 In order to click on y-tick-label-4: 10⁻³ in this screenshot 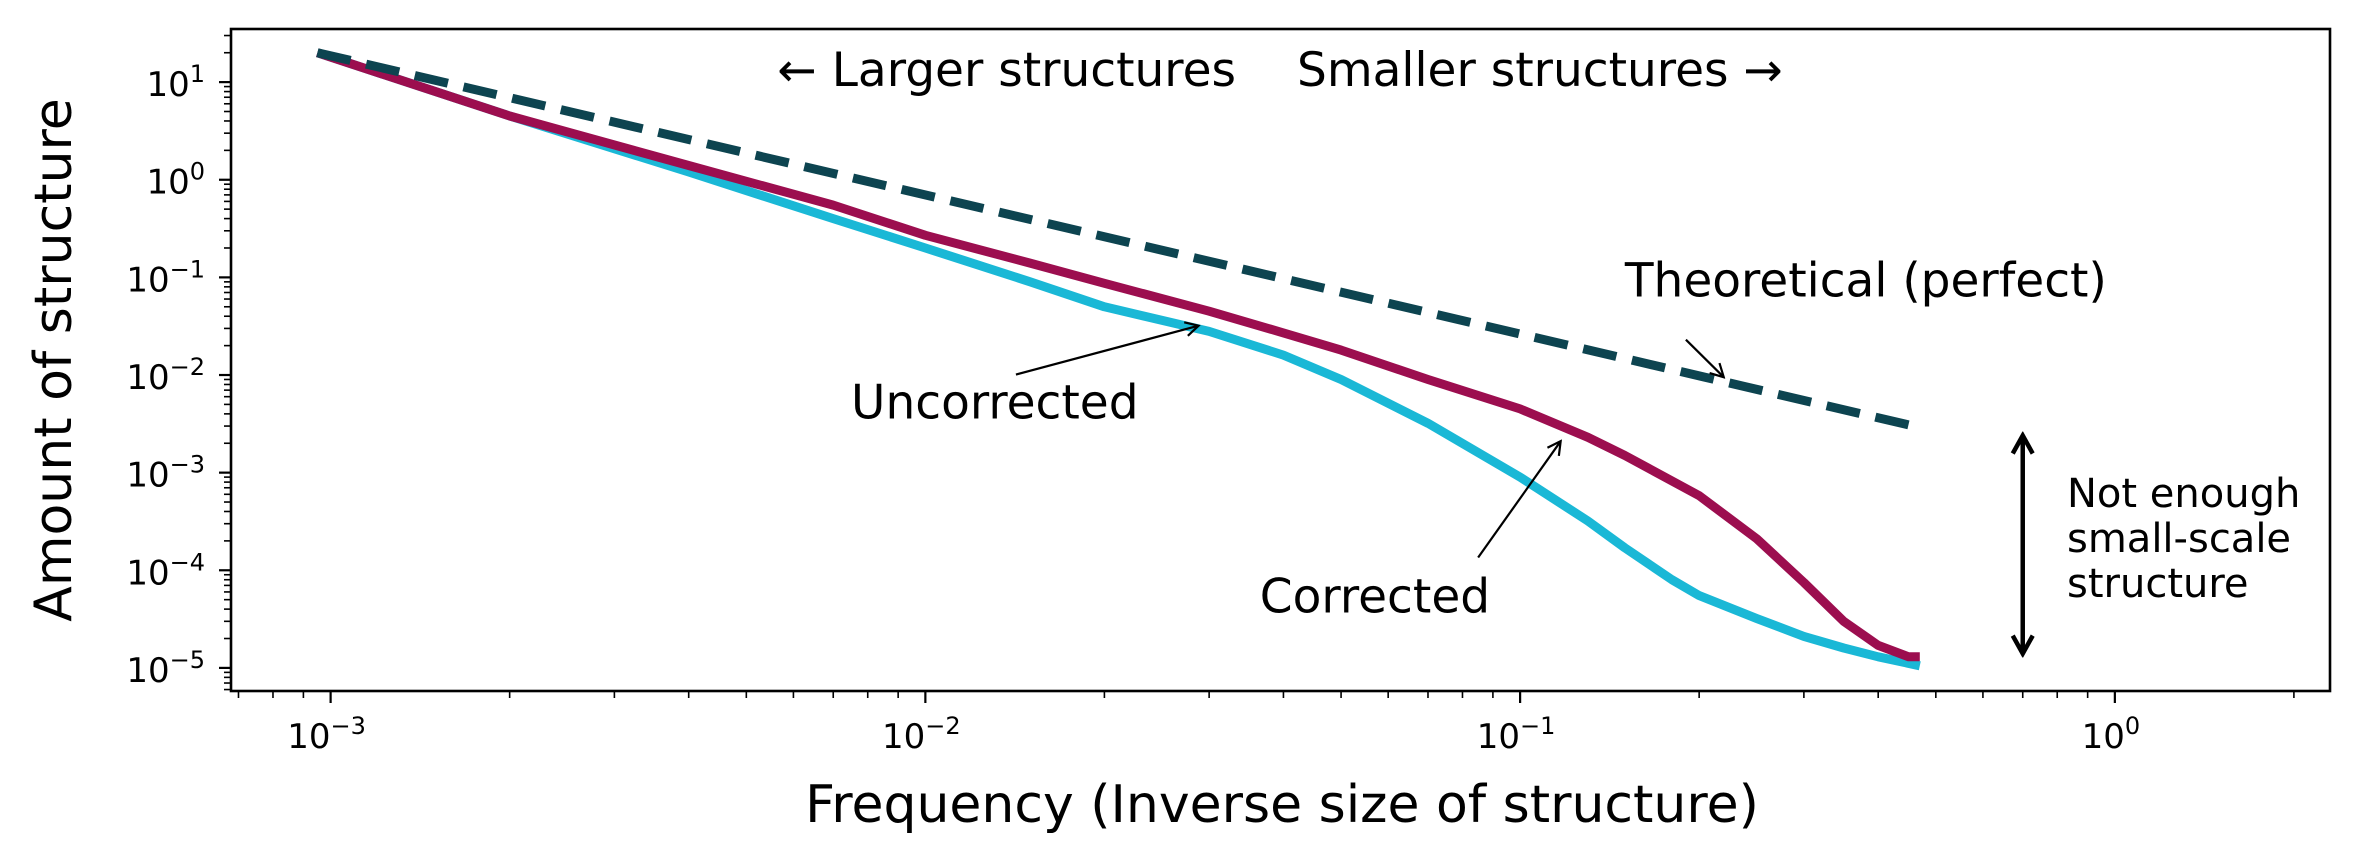, I will do `click(165, 473)`.